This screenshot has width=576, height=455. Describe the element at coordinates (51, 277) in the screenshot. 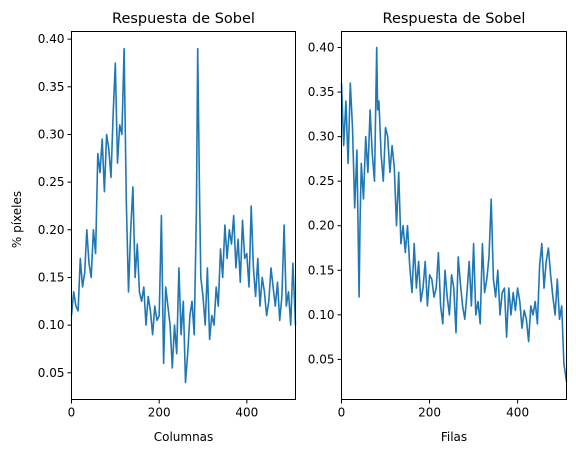

I see `left-chart-ytick-label: 0.15` at that location.